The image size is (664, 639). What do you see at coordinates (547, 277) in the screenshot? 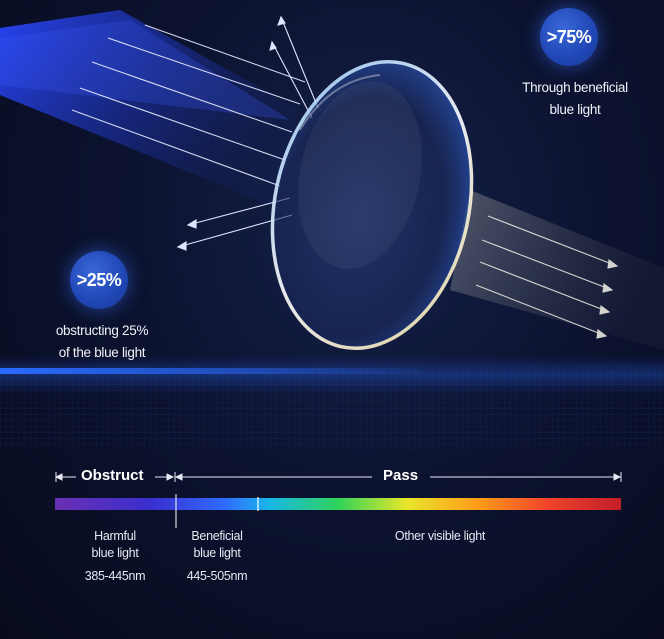
I see `transmitted-rays` at bounding box center [547, 277].